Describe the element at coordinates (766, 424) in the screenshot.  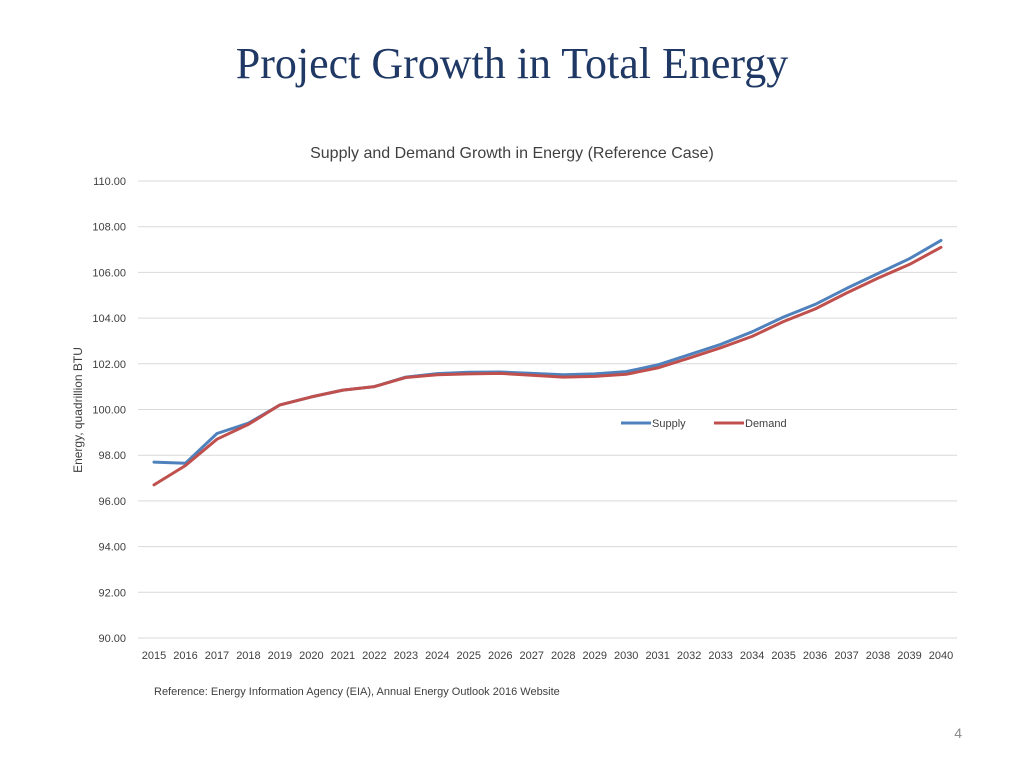
I see `legend-label-demand: Demand` at that location.